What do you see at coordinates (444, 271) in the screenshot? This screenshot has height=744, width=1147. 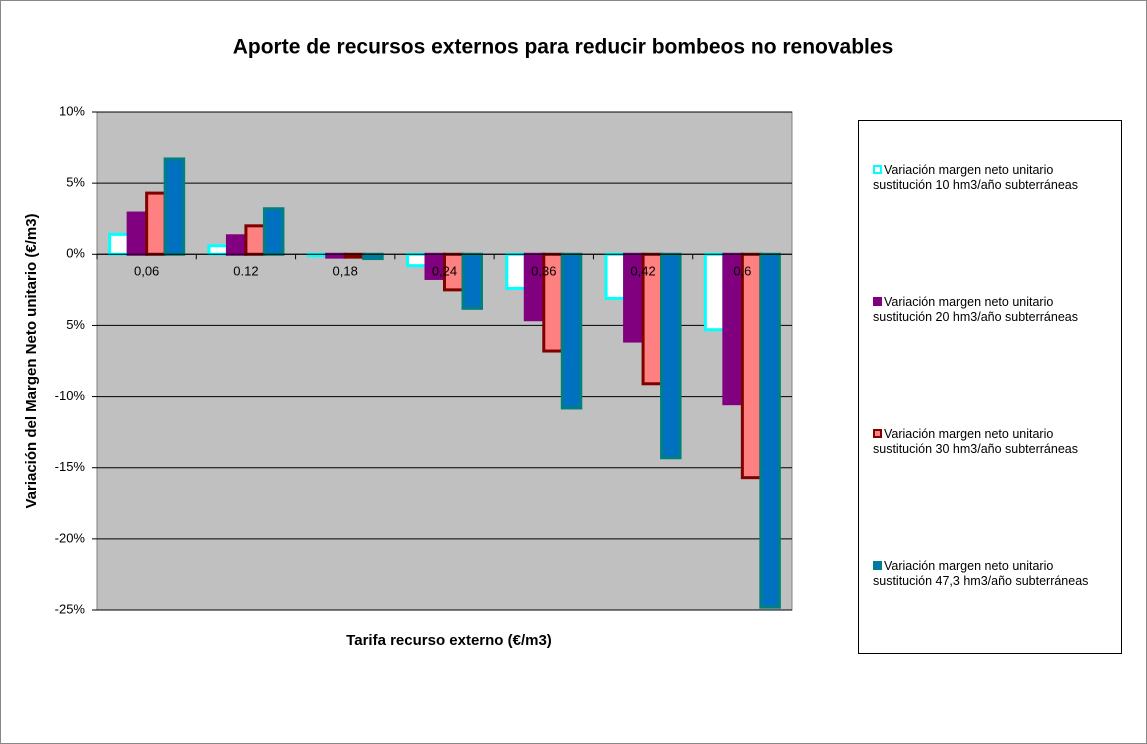 I see `x-tick-label: 0,24` at bounding box center [444, 271].